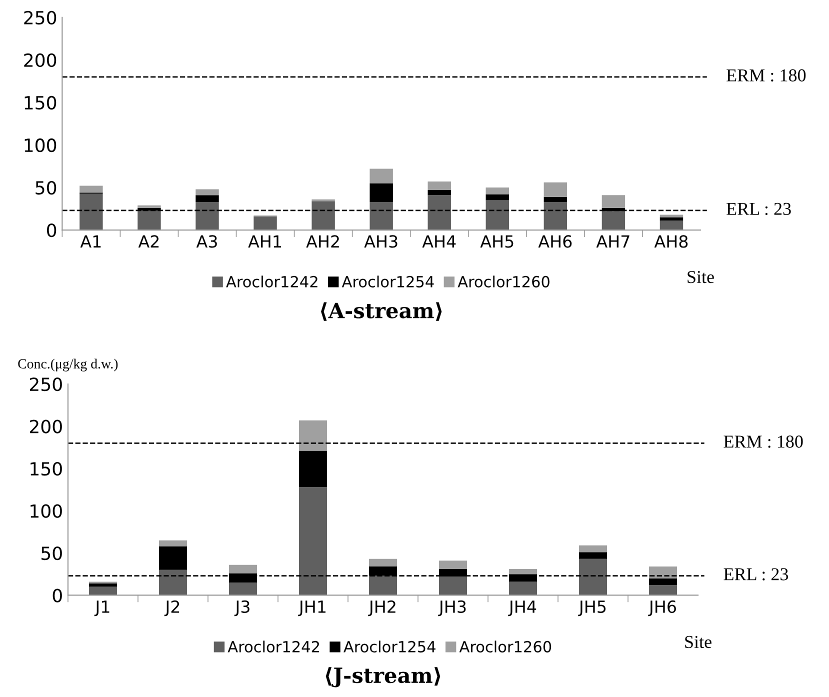  I want to click on x-tick-label: AH3, so click(381, 241).